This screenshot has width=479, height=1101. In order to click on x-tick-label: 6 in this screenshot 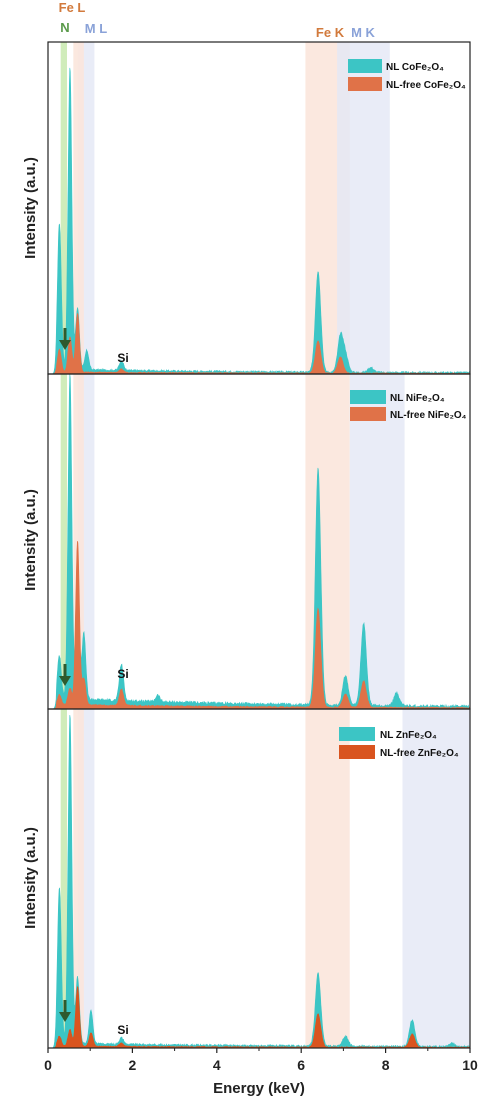, I will do `click(301, 1065)`.